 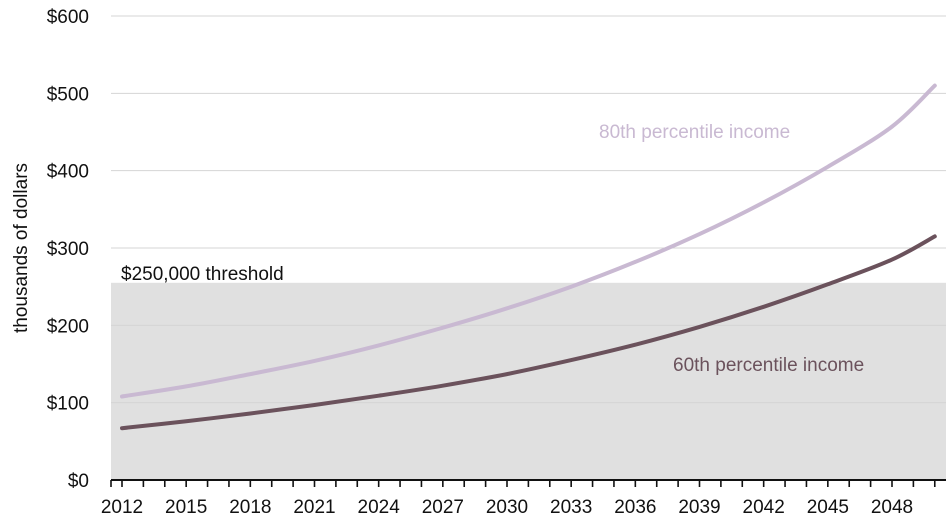 I want to click on x-tick-label: 2048, so click(x=892, y=507).